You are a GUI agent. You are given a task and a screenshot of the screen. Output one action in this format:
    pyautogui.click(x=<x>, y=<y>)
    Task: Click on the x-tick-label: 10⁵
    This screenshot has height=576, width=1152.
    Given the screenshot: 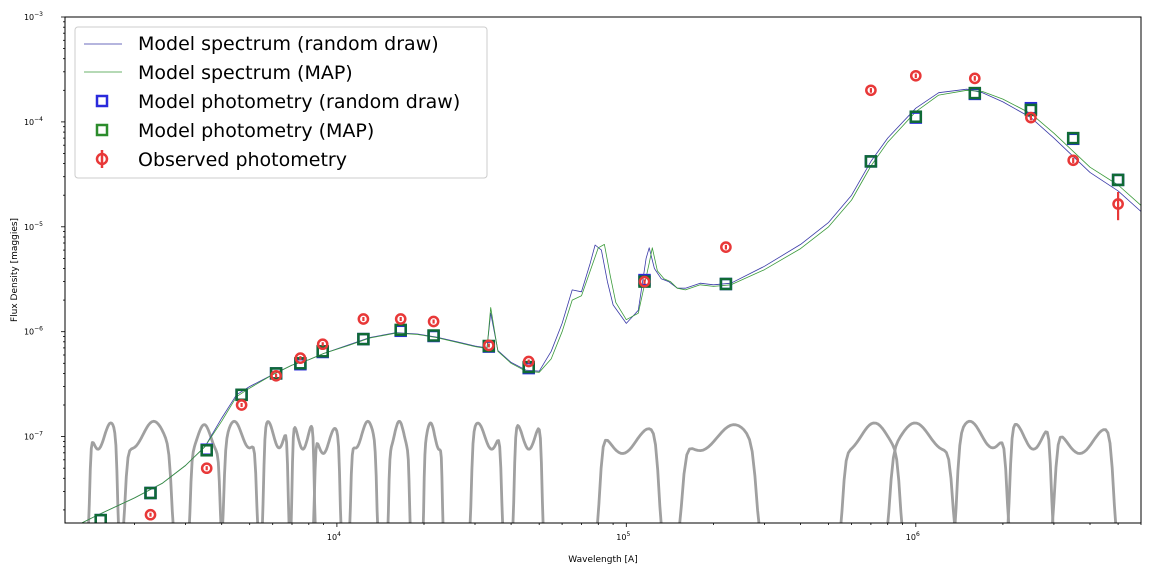 What is the action you would take?
    pyautogui.click(x=623, y=536)
    